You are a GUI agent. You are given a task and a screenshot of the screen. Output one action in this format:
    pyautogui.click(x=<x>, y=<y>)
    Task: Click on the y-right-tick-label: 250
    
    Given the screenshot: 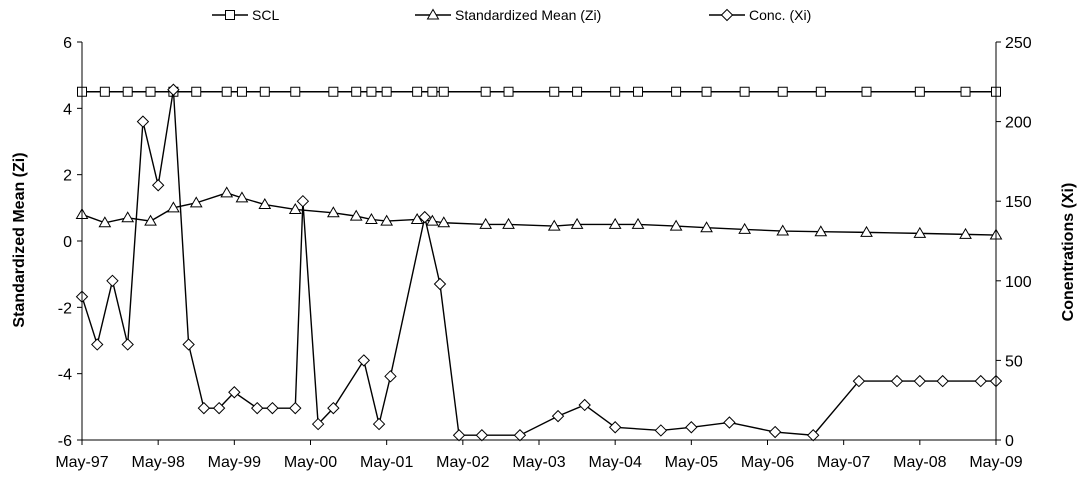 What is the action you would take?
    pyautogui.click(x=1018, y=43)
    